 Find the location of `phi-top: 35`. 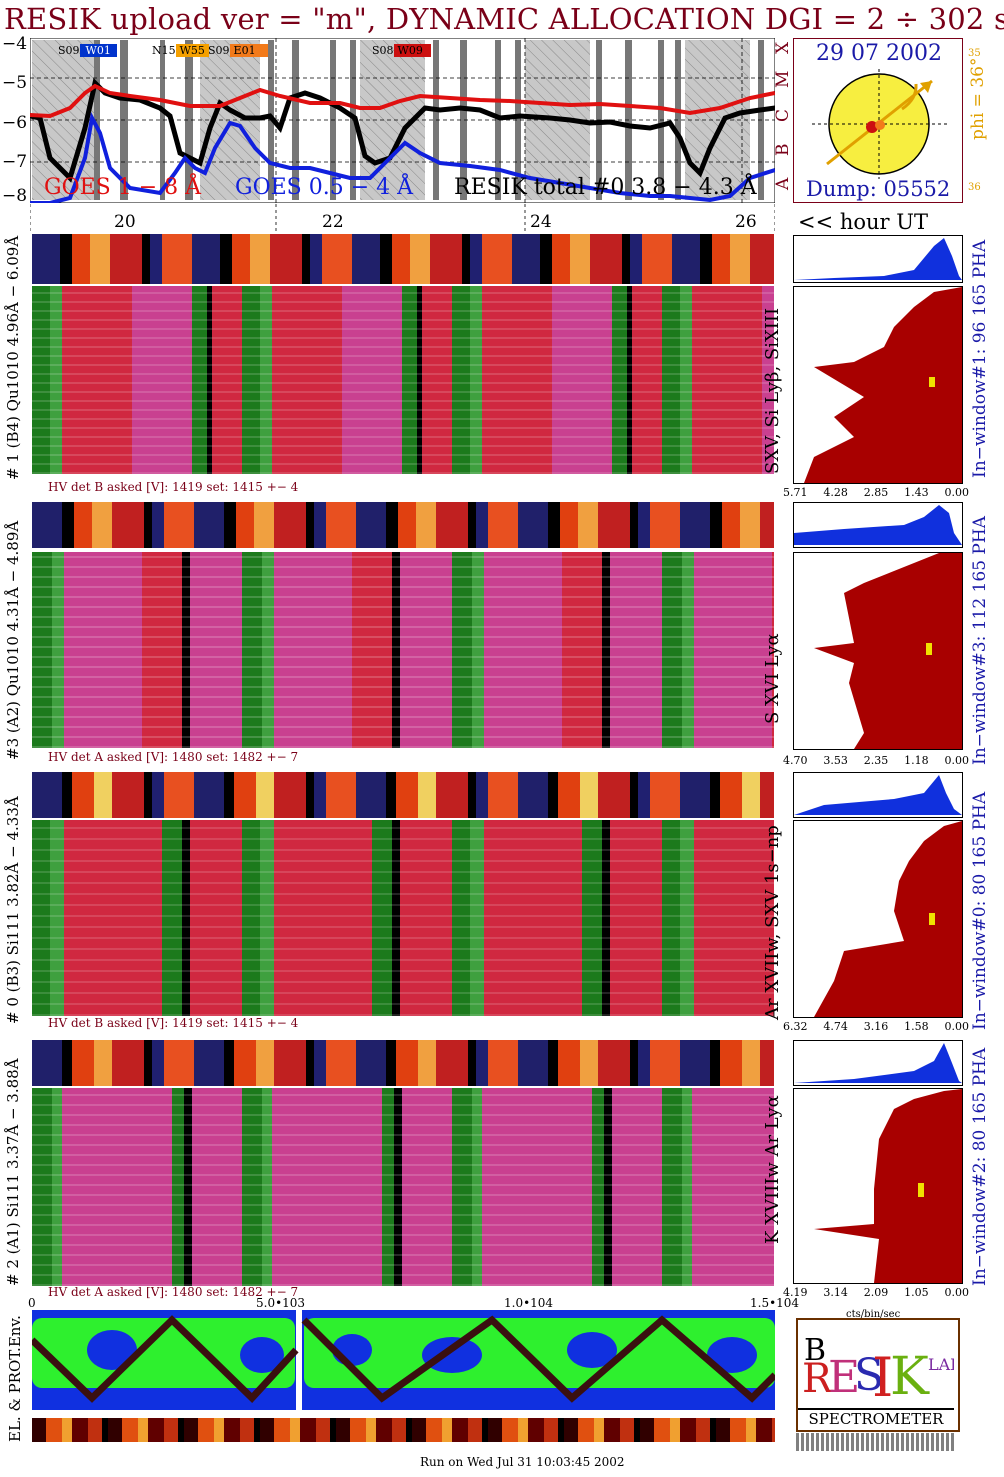

phi-top: 35 is located at coordinates (974, 53).